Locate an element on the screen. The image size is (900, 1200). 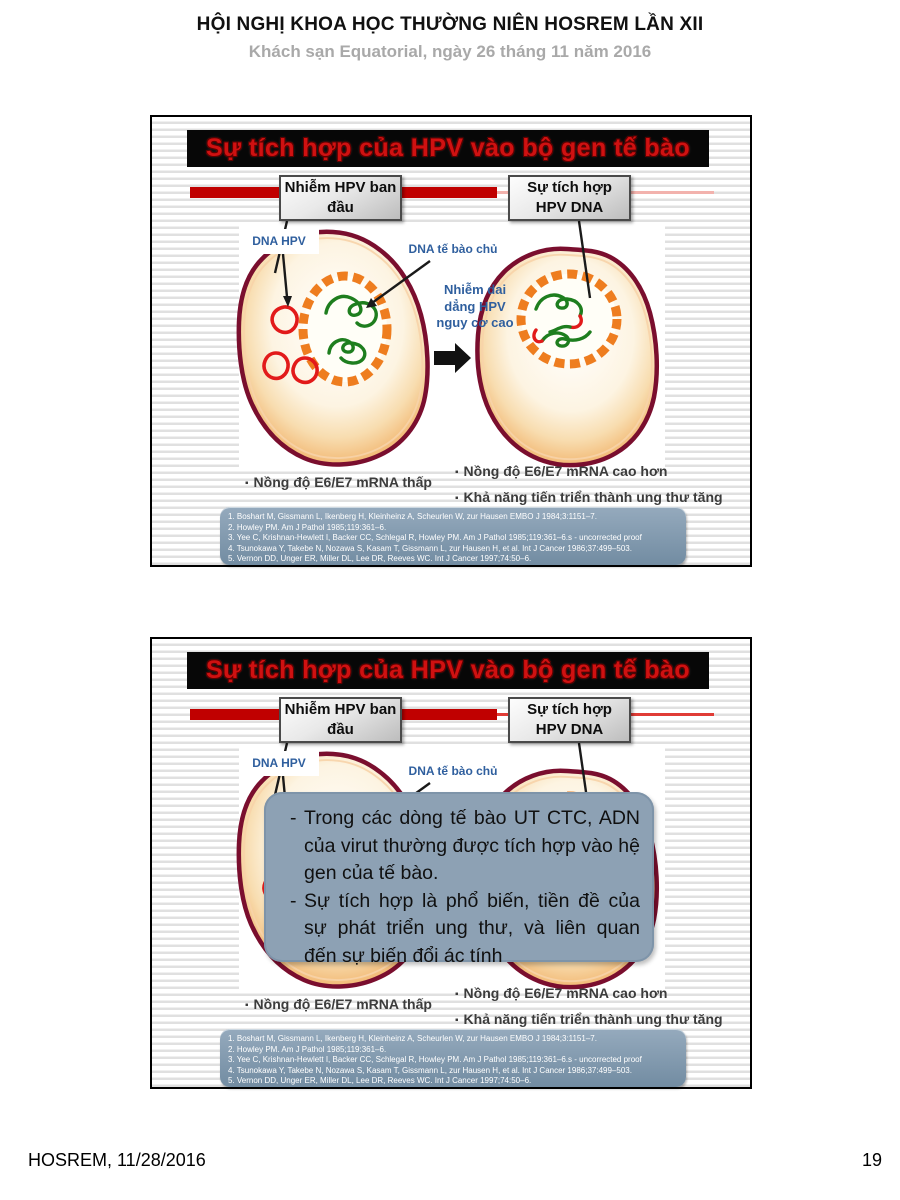
footer-org-date: HOSREM, 11/28/2016 is located at coordinates (117, 1160).